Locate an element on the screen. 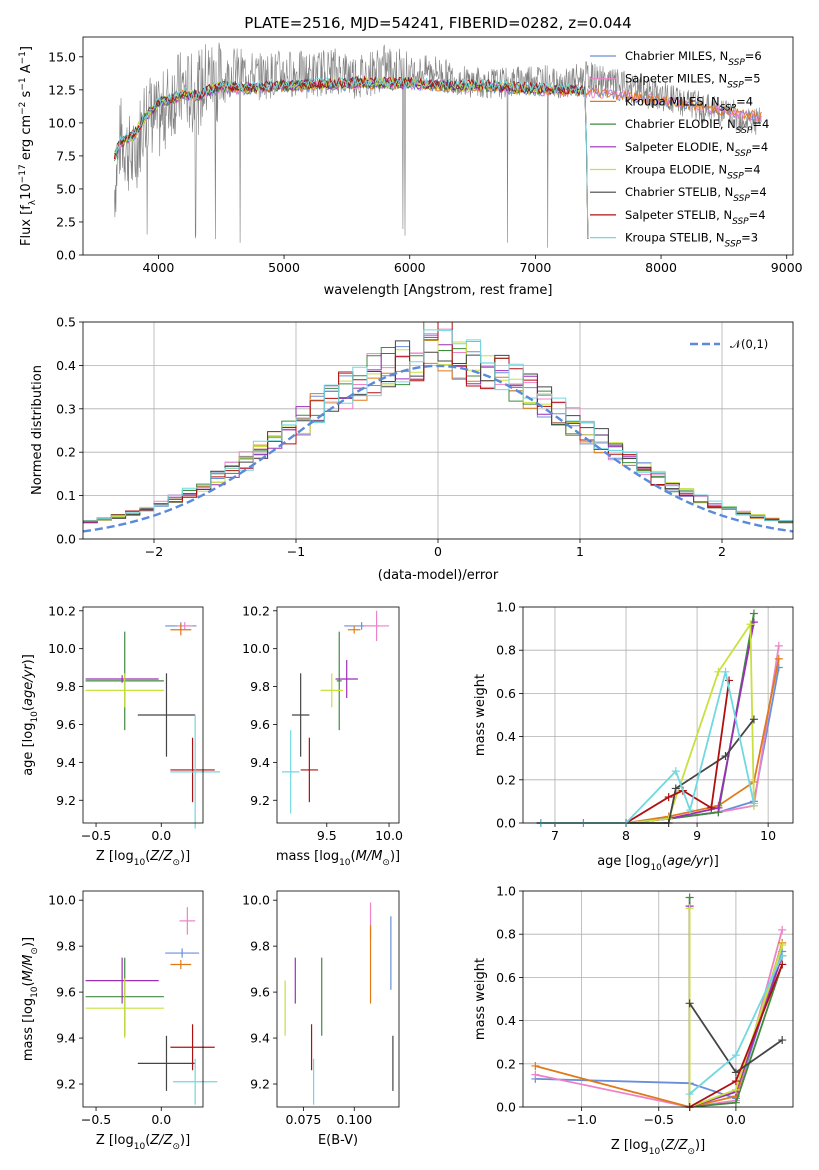 The height and width of the screenshot is (1170, 819). x-tick-label: 7000 is located at coordinates (535, 267).